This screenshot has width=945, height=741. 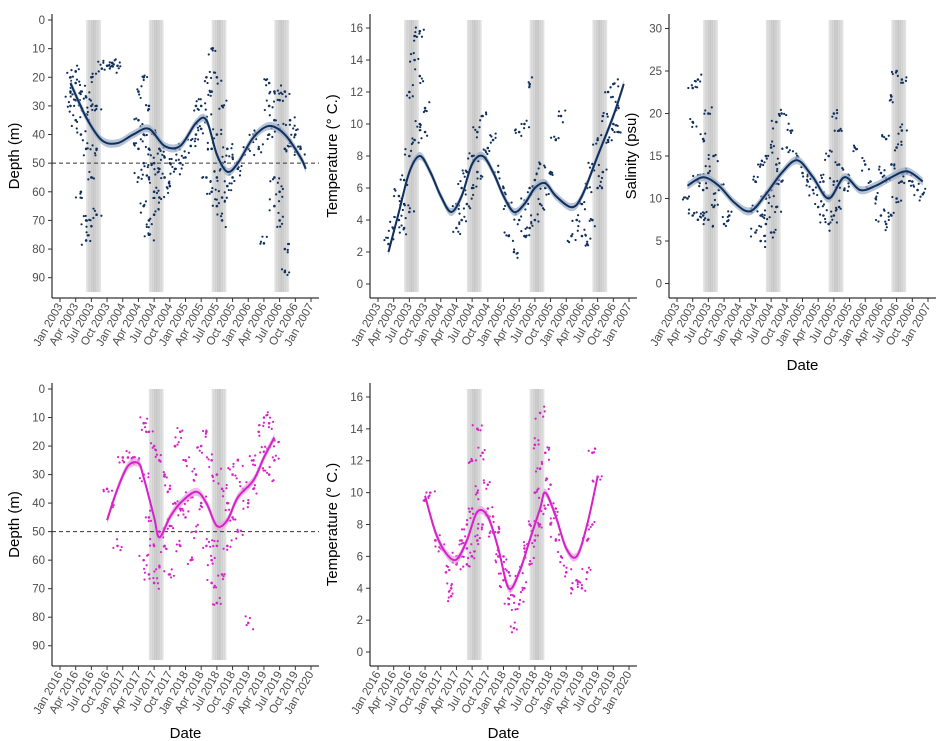 What do you see at coordinates (191, 487) in the screenshot?
I see `confidence-band` at bounding box center [191, 487].